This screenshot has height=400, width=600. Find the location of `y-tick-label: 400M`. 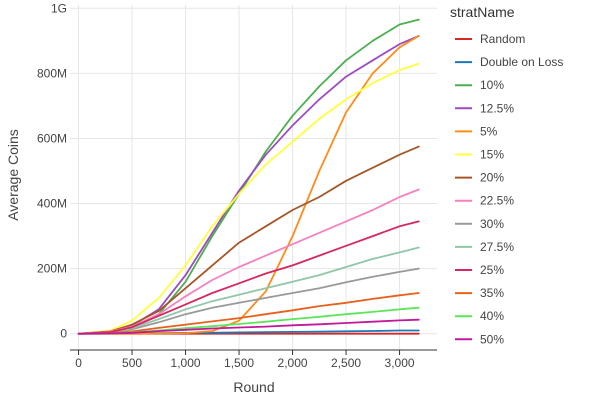

y-tick-label: 400M is located at coordinates (52, 204).